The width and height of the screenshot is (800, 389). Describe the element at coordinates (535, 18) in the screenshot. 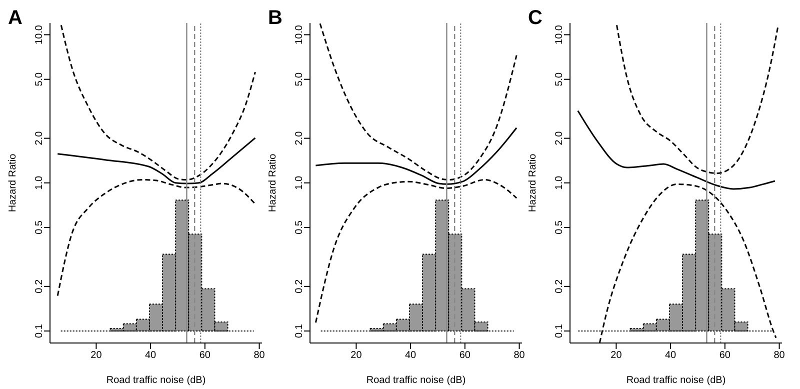

I see `chart-title: C` at that location.